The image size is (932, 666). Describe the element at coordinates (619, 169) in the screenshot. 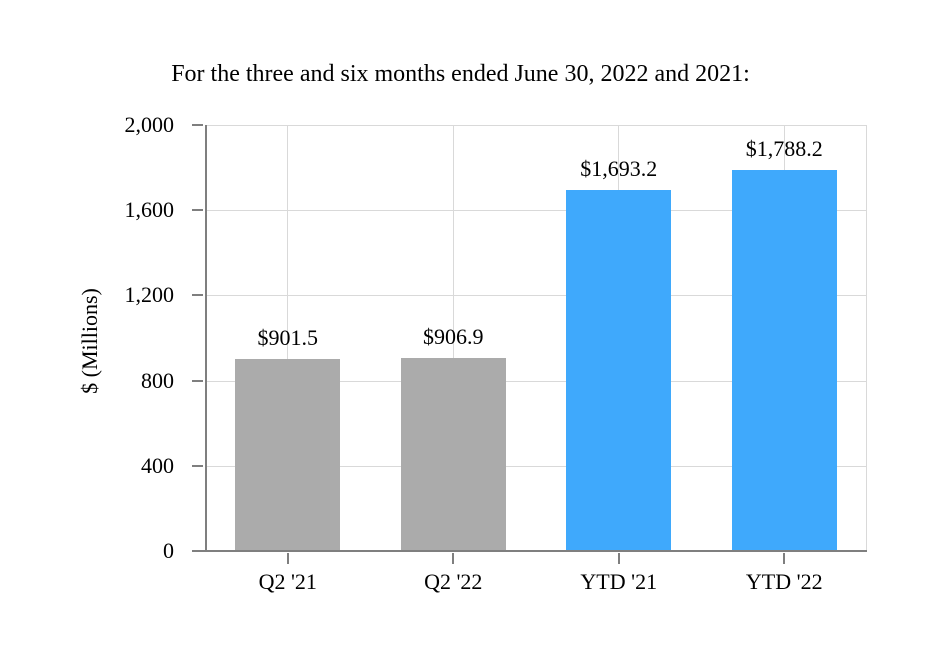

I see `bar-value-label: $1,693.2` at that location.